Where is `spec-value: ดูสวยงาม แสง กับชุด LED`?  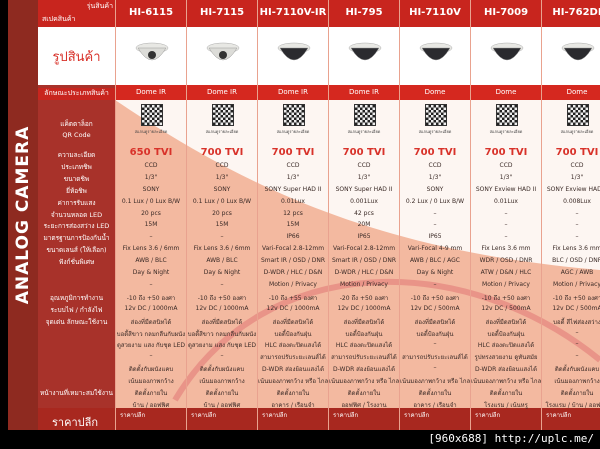 spec-value: ดูสวยงาม แสง กับชุด LED is located at coordinates (222, 346).